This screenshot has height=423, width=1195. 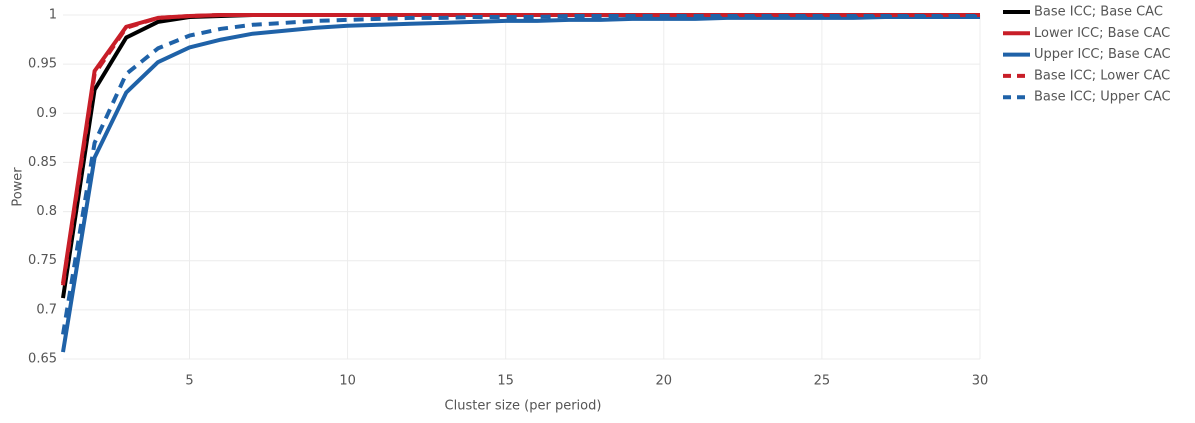 What do you see at coordinates (42, 260) in the screenshot?
I see `y-tick-label: 0.75` at bounding box center [42, 260].